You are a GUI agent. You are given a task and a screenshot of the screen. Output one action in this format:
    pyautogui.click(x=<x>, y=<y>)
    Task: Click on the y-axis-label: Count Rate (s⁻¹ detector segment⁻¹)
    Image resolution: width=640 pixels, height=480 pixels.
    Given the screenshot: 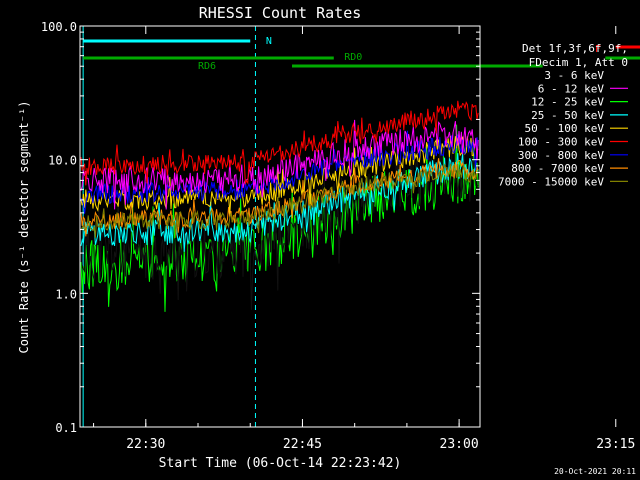 What is the action you would take?
    pyautogui.click(x=24, y=227)
    